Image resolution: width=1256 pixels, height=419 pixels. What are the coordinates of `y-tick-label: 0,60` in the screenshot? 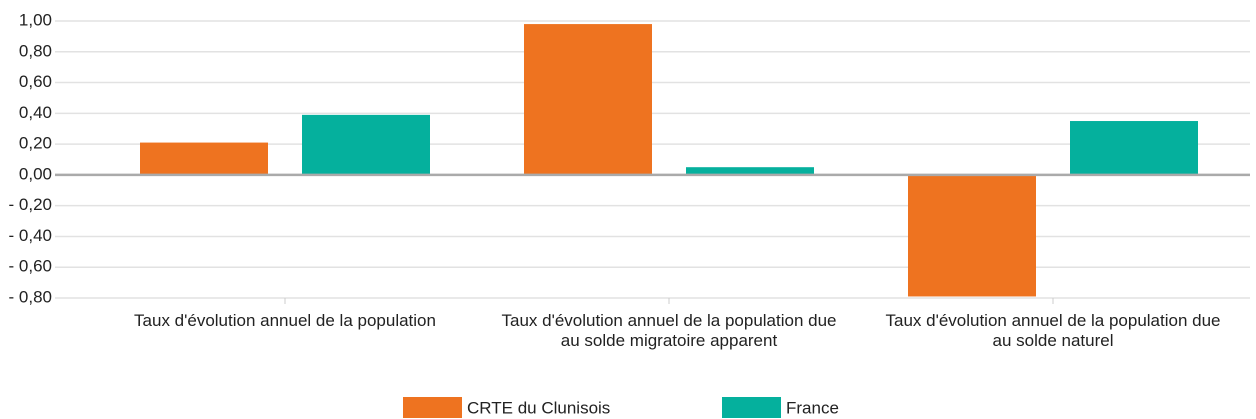 It's located at (35, 81).